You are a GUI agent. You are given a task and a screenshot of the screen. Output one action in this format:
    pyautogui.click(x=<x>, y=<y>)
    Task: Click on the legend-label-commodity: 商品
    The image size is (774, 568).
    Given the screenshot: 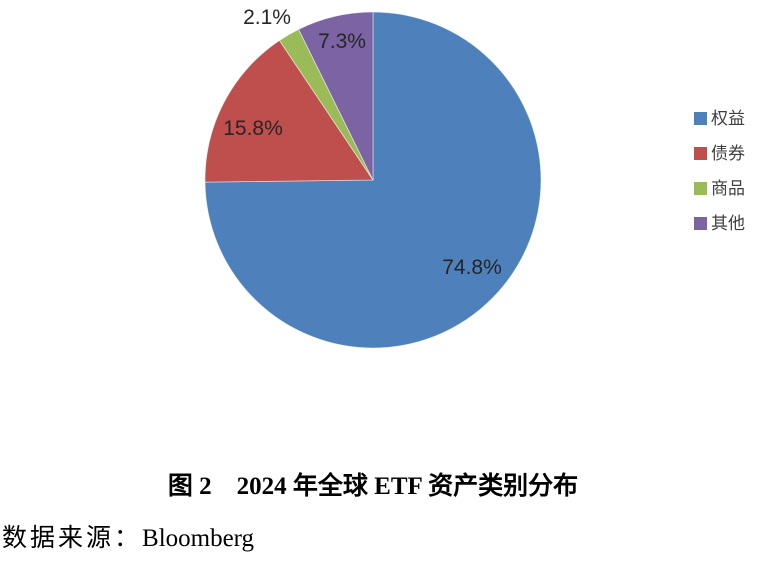 What is the action you would take?
    pyautogui.click(x=728, y=188)
    